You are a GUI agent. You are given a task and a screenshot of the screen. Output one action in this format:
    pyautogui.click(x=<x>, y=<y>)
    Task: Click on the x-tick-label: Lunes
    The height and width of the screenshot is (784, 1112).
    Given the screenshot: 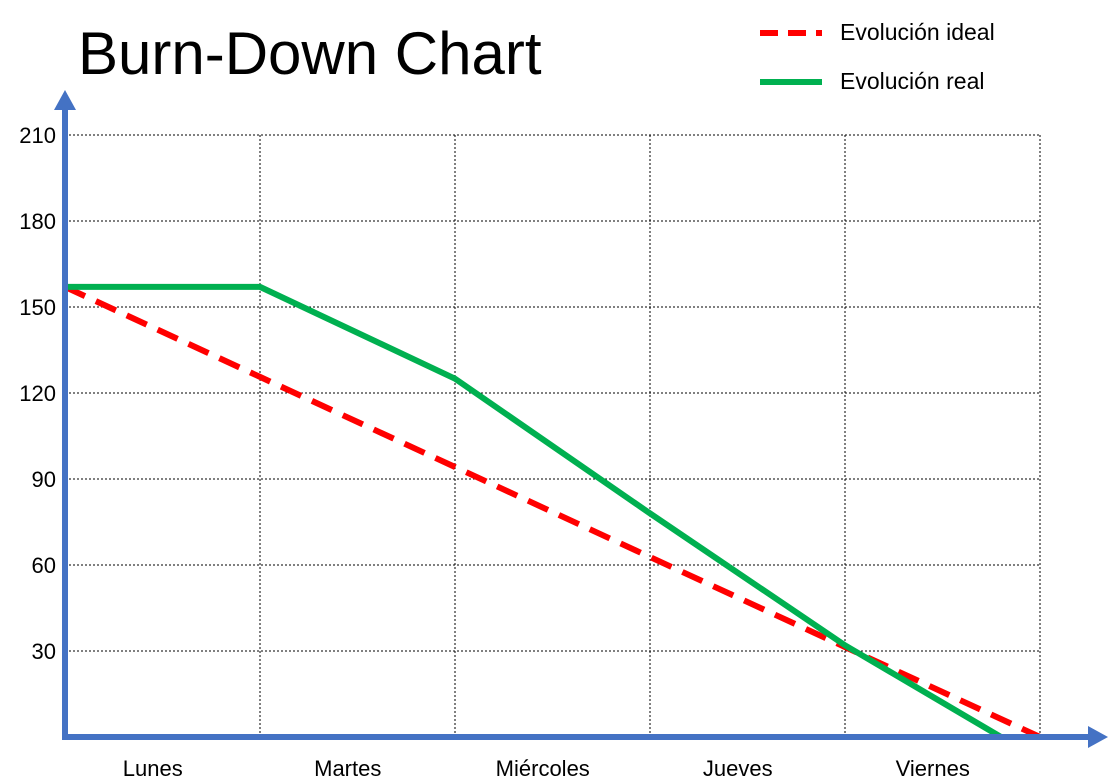 What is the action you would take?
    pyautogui.click(x=153, y=768)
    